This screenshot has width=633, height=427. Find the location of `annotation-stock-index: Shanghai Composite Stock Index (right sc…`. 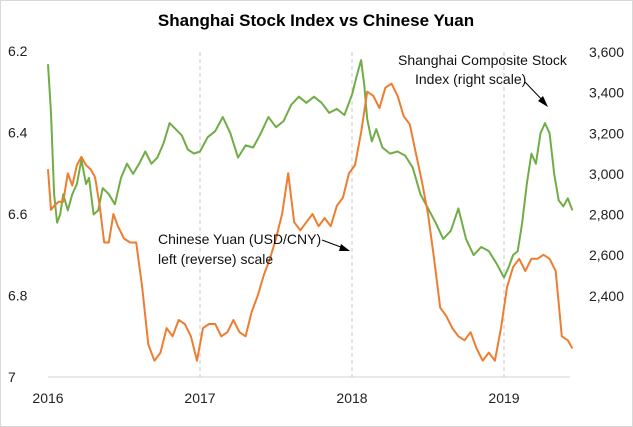

annotation-stock-index: Shanghai Composite Stock Index (right sc… is located at coordinates (483, 79).